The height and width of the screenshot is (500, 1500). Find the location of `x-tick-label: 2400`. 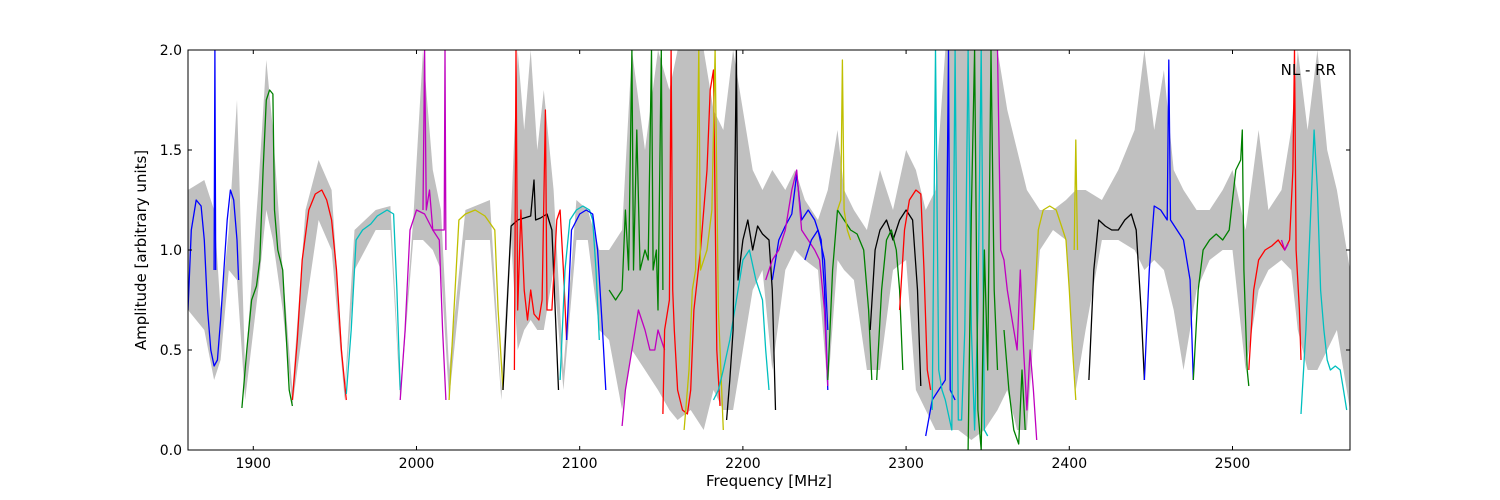

x-tick-label: 2400 is located at coordinates (1069, 464).